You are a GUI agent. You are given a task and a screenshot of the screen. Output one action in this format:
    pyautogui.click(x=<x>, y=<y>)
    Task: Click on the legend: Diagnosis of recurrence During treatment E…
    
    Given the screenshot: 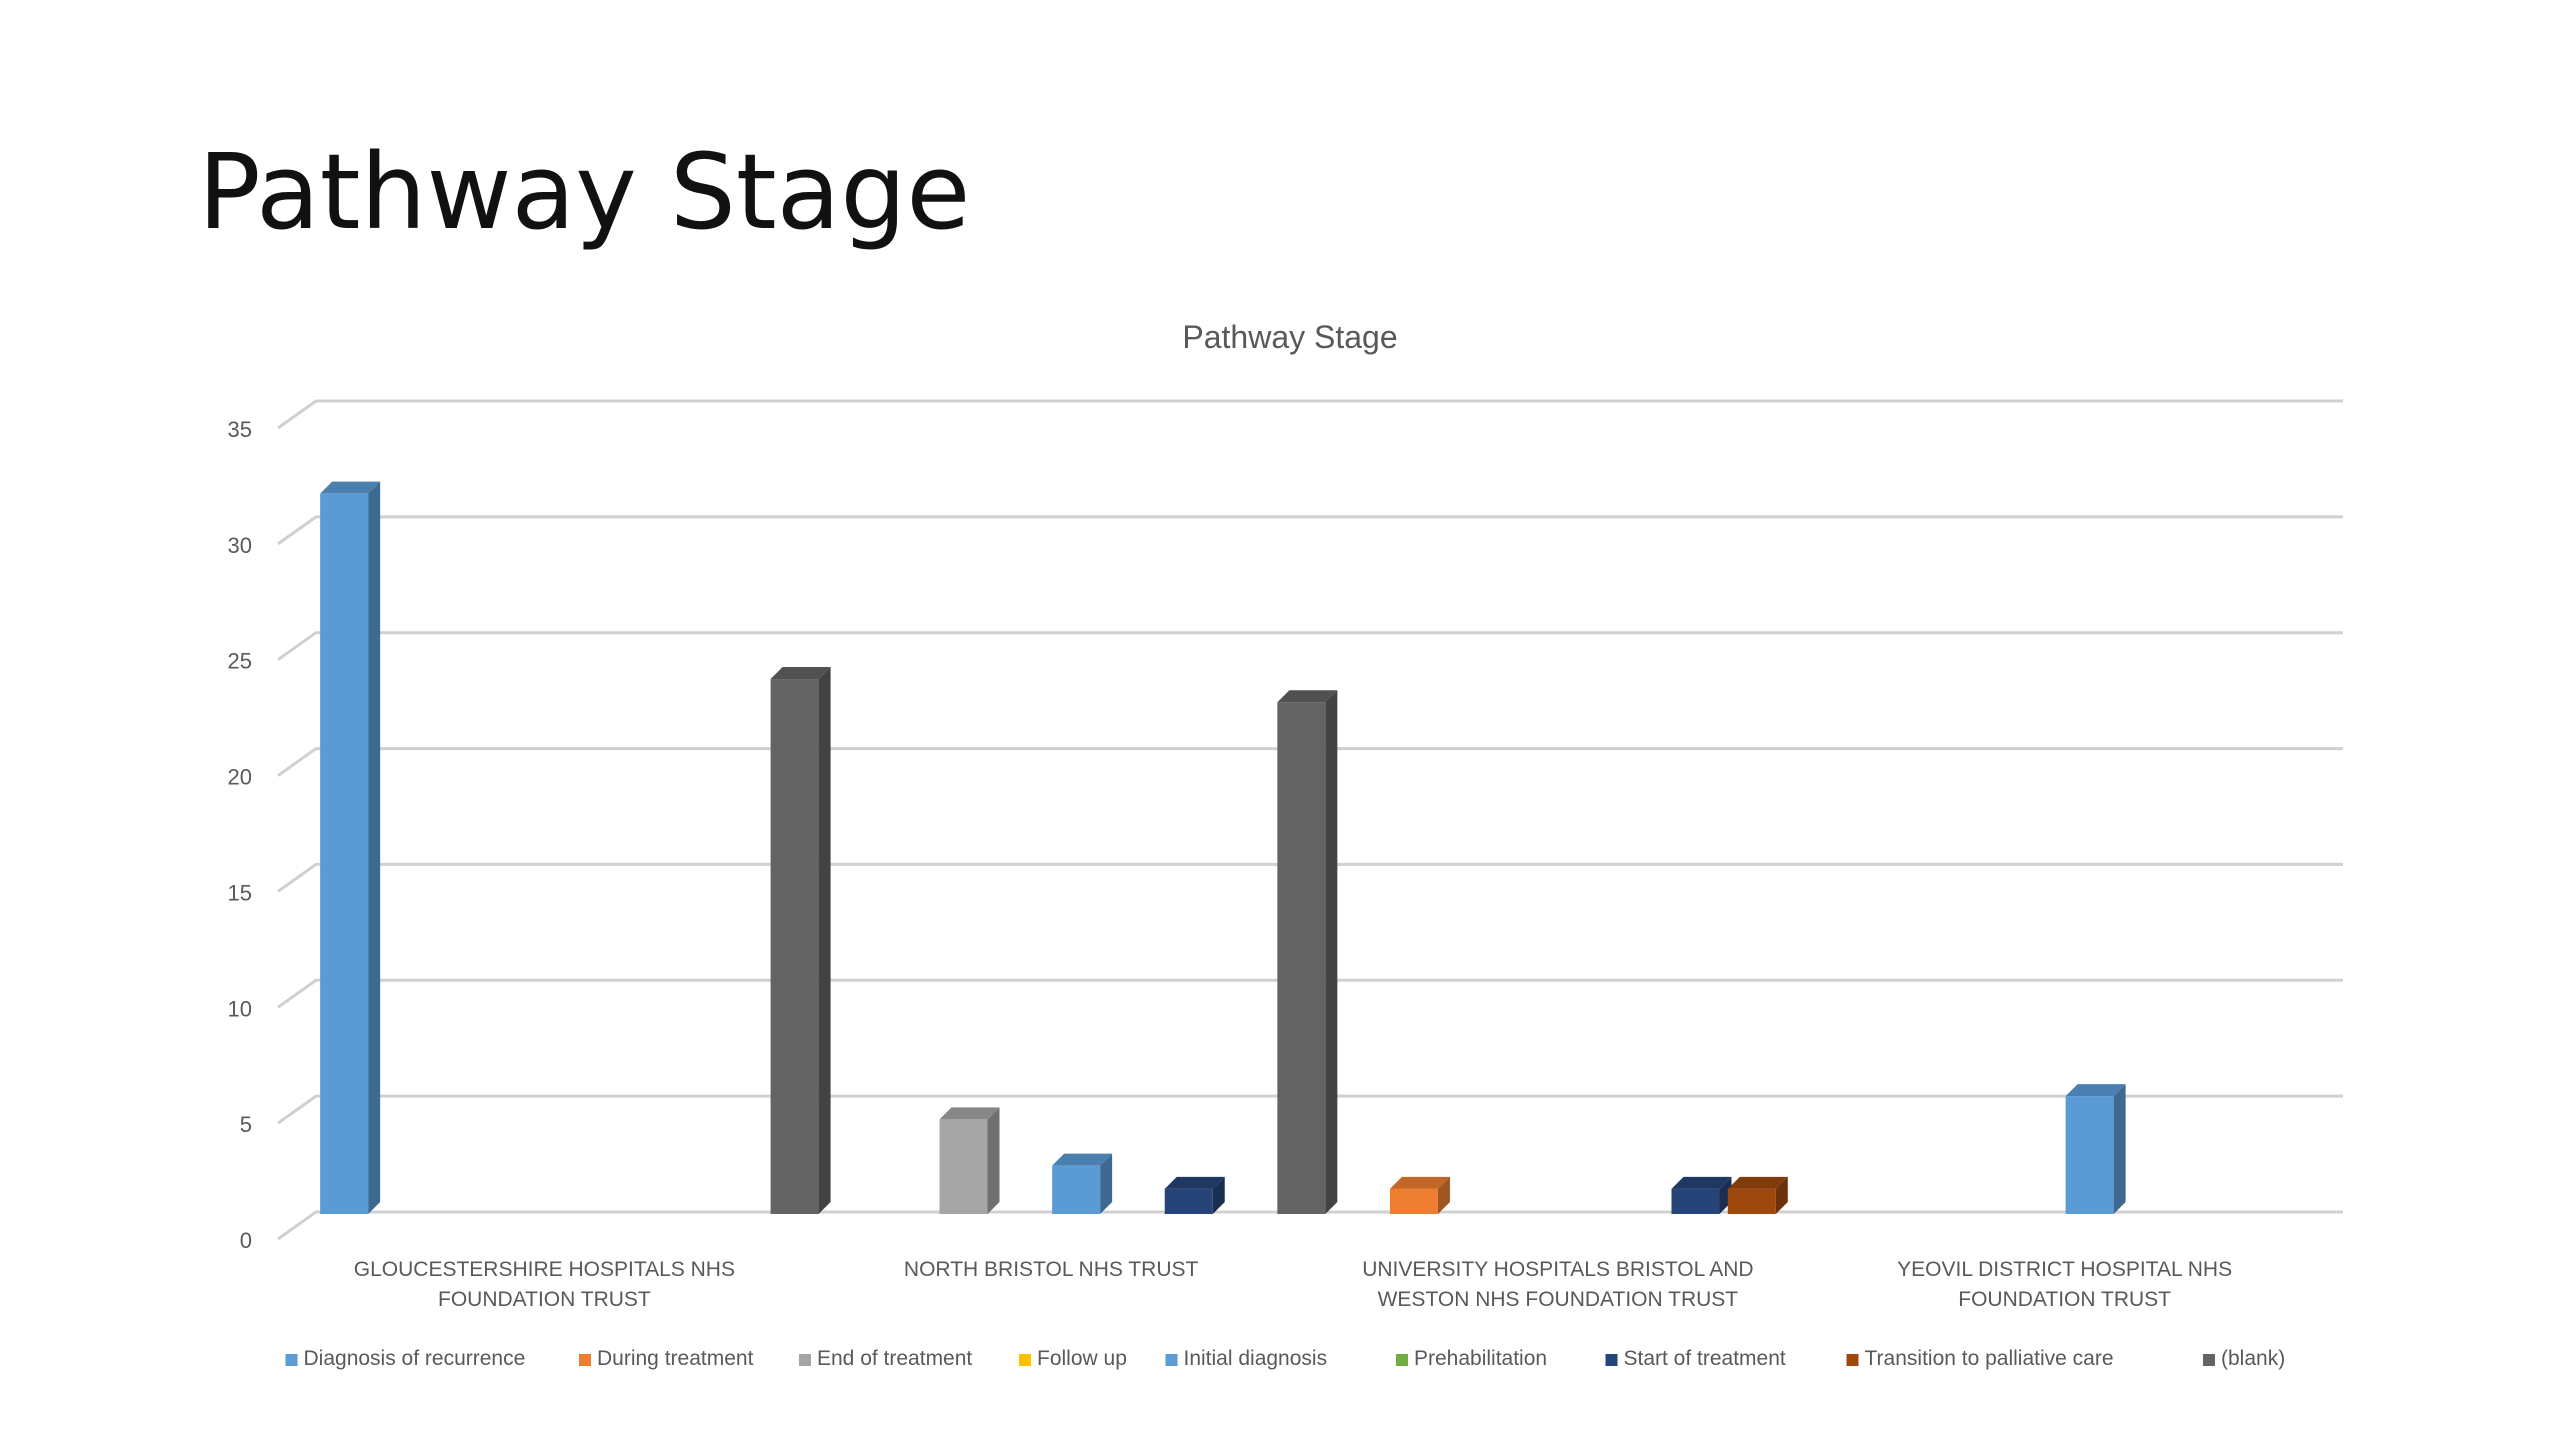 What is the action you would take?
    pyautogui.click(x=1286, y=1358)
    